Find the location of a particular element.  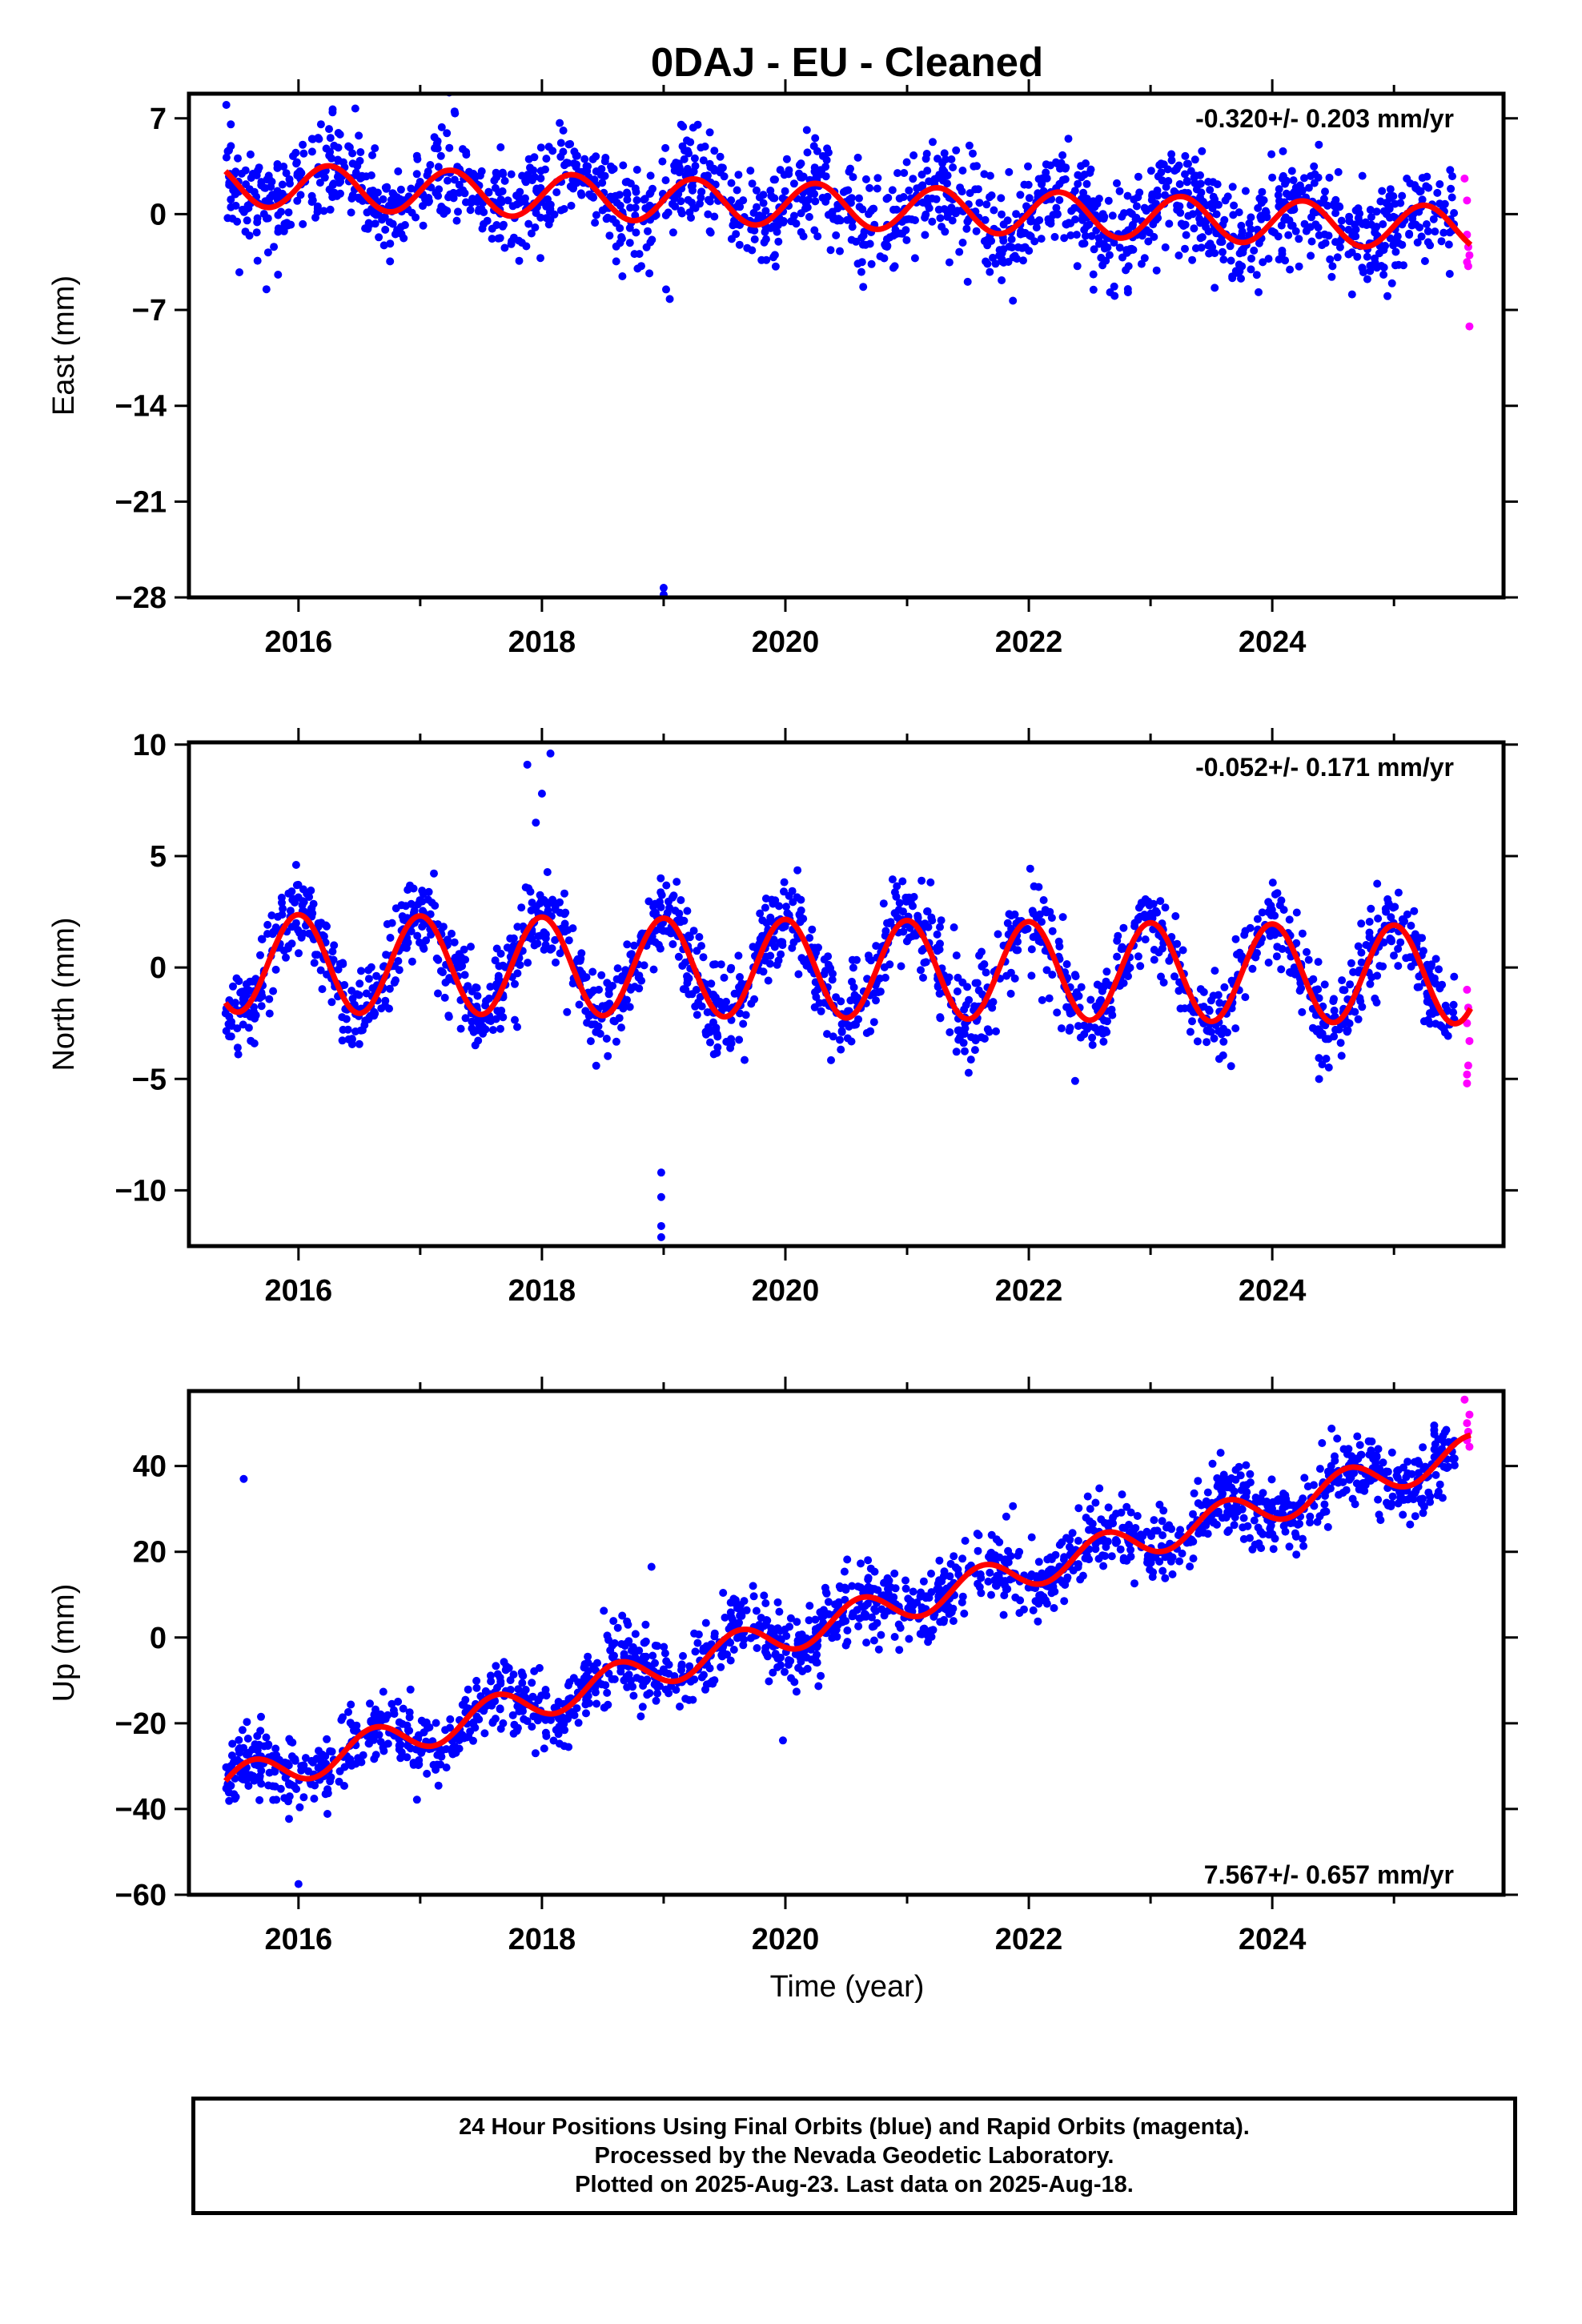

y-tick-label: 0 is located at coordinates (158, 968).